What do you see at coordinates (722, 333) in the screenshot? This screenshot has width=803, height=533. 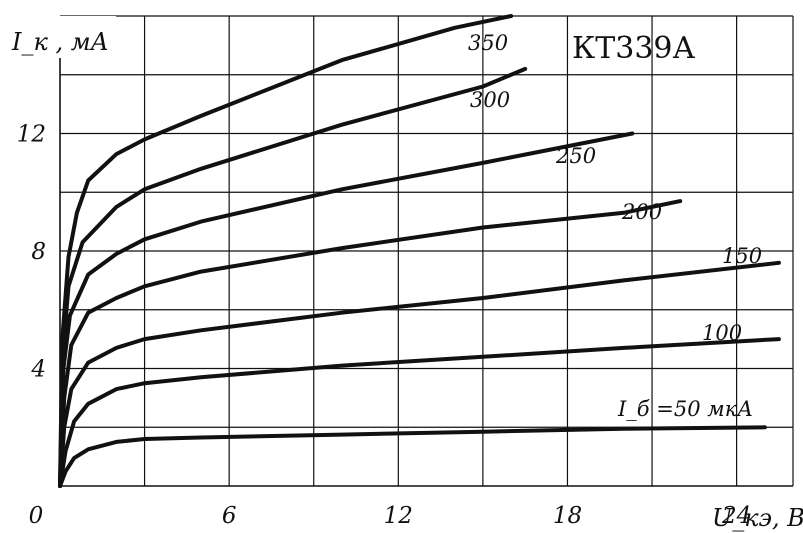 I see `series-label-2: 100` at bounding box center [722, 333].